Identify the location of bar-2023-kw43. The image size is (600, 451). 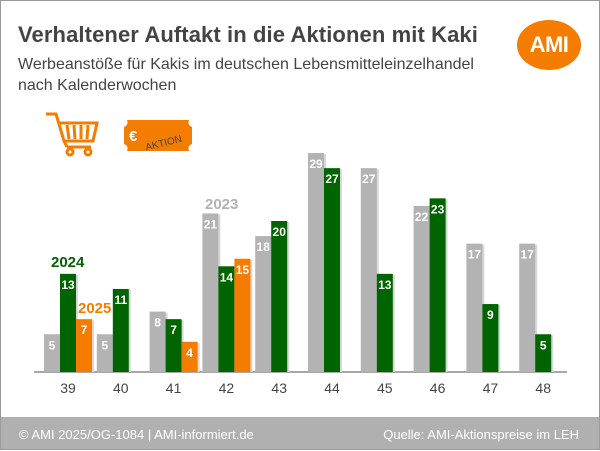
(263, 304).